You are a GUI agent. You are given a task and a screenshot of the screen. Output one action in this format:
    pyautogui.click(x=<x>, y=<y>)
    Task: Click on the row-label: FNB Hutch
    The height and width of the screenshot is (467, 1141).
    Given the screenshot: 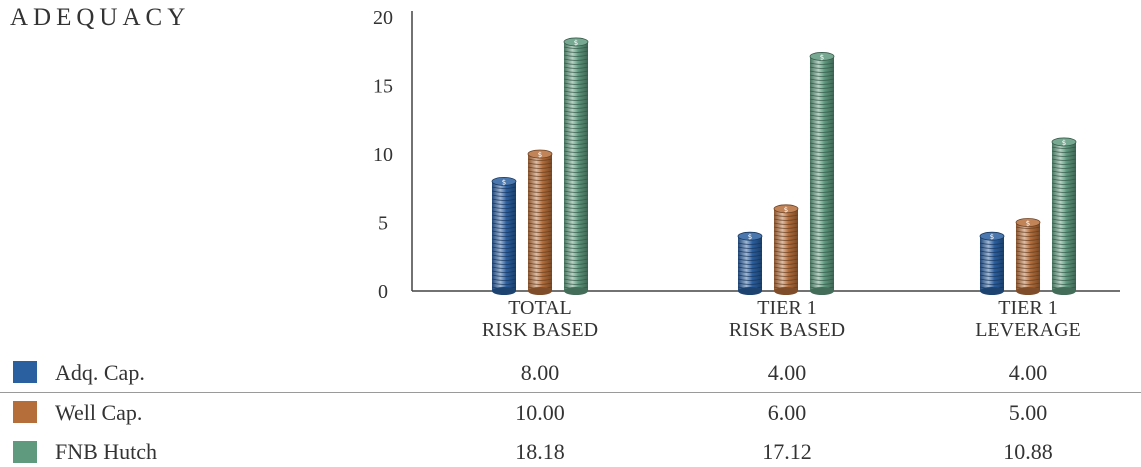 What is the action you would take?
    pyautogui.click(x=106, y=451)
    